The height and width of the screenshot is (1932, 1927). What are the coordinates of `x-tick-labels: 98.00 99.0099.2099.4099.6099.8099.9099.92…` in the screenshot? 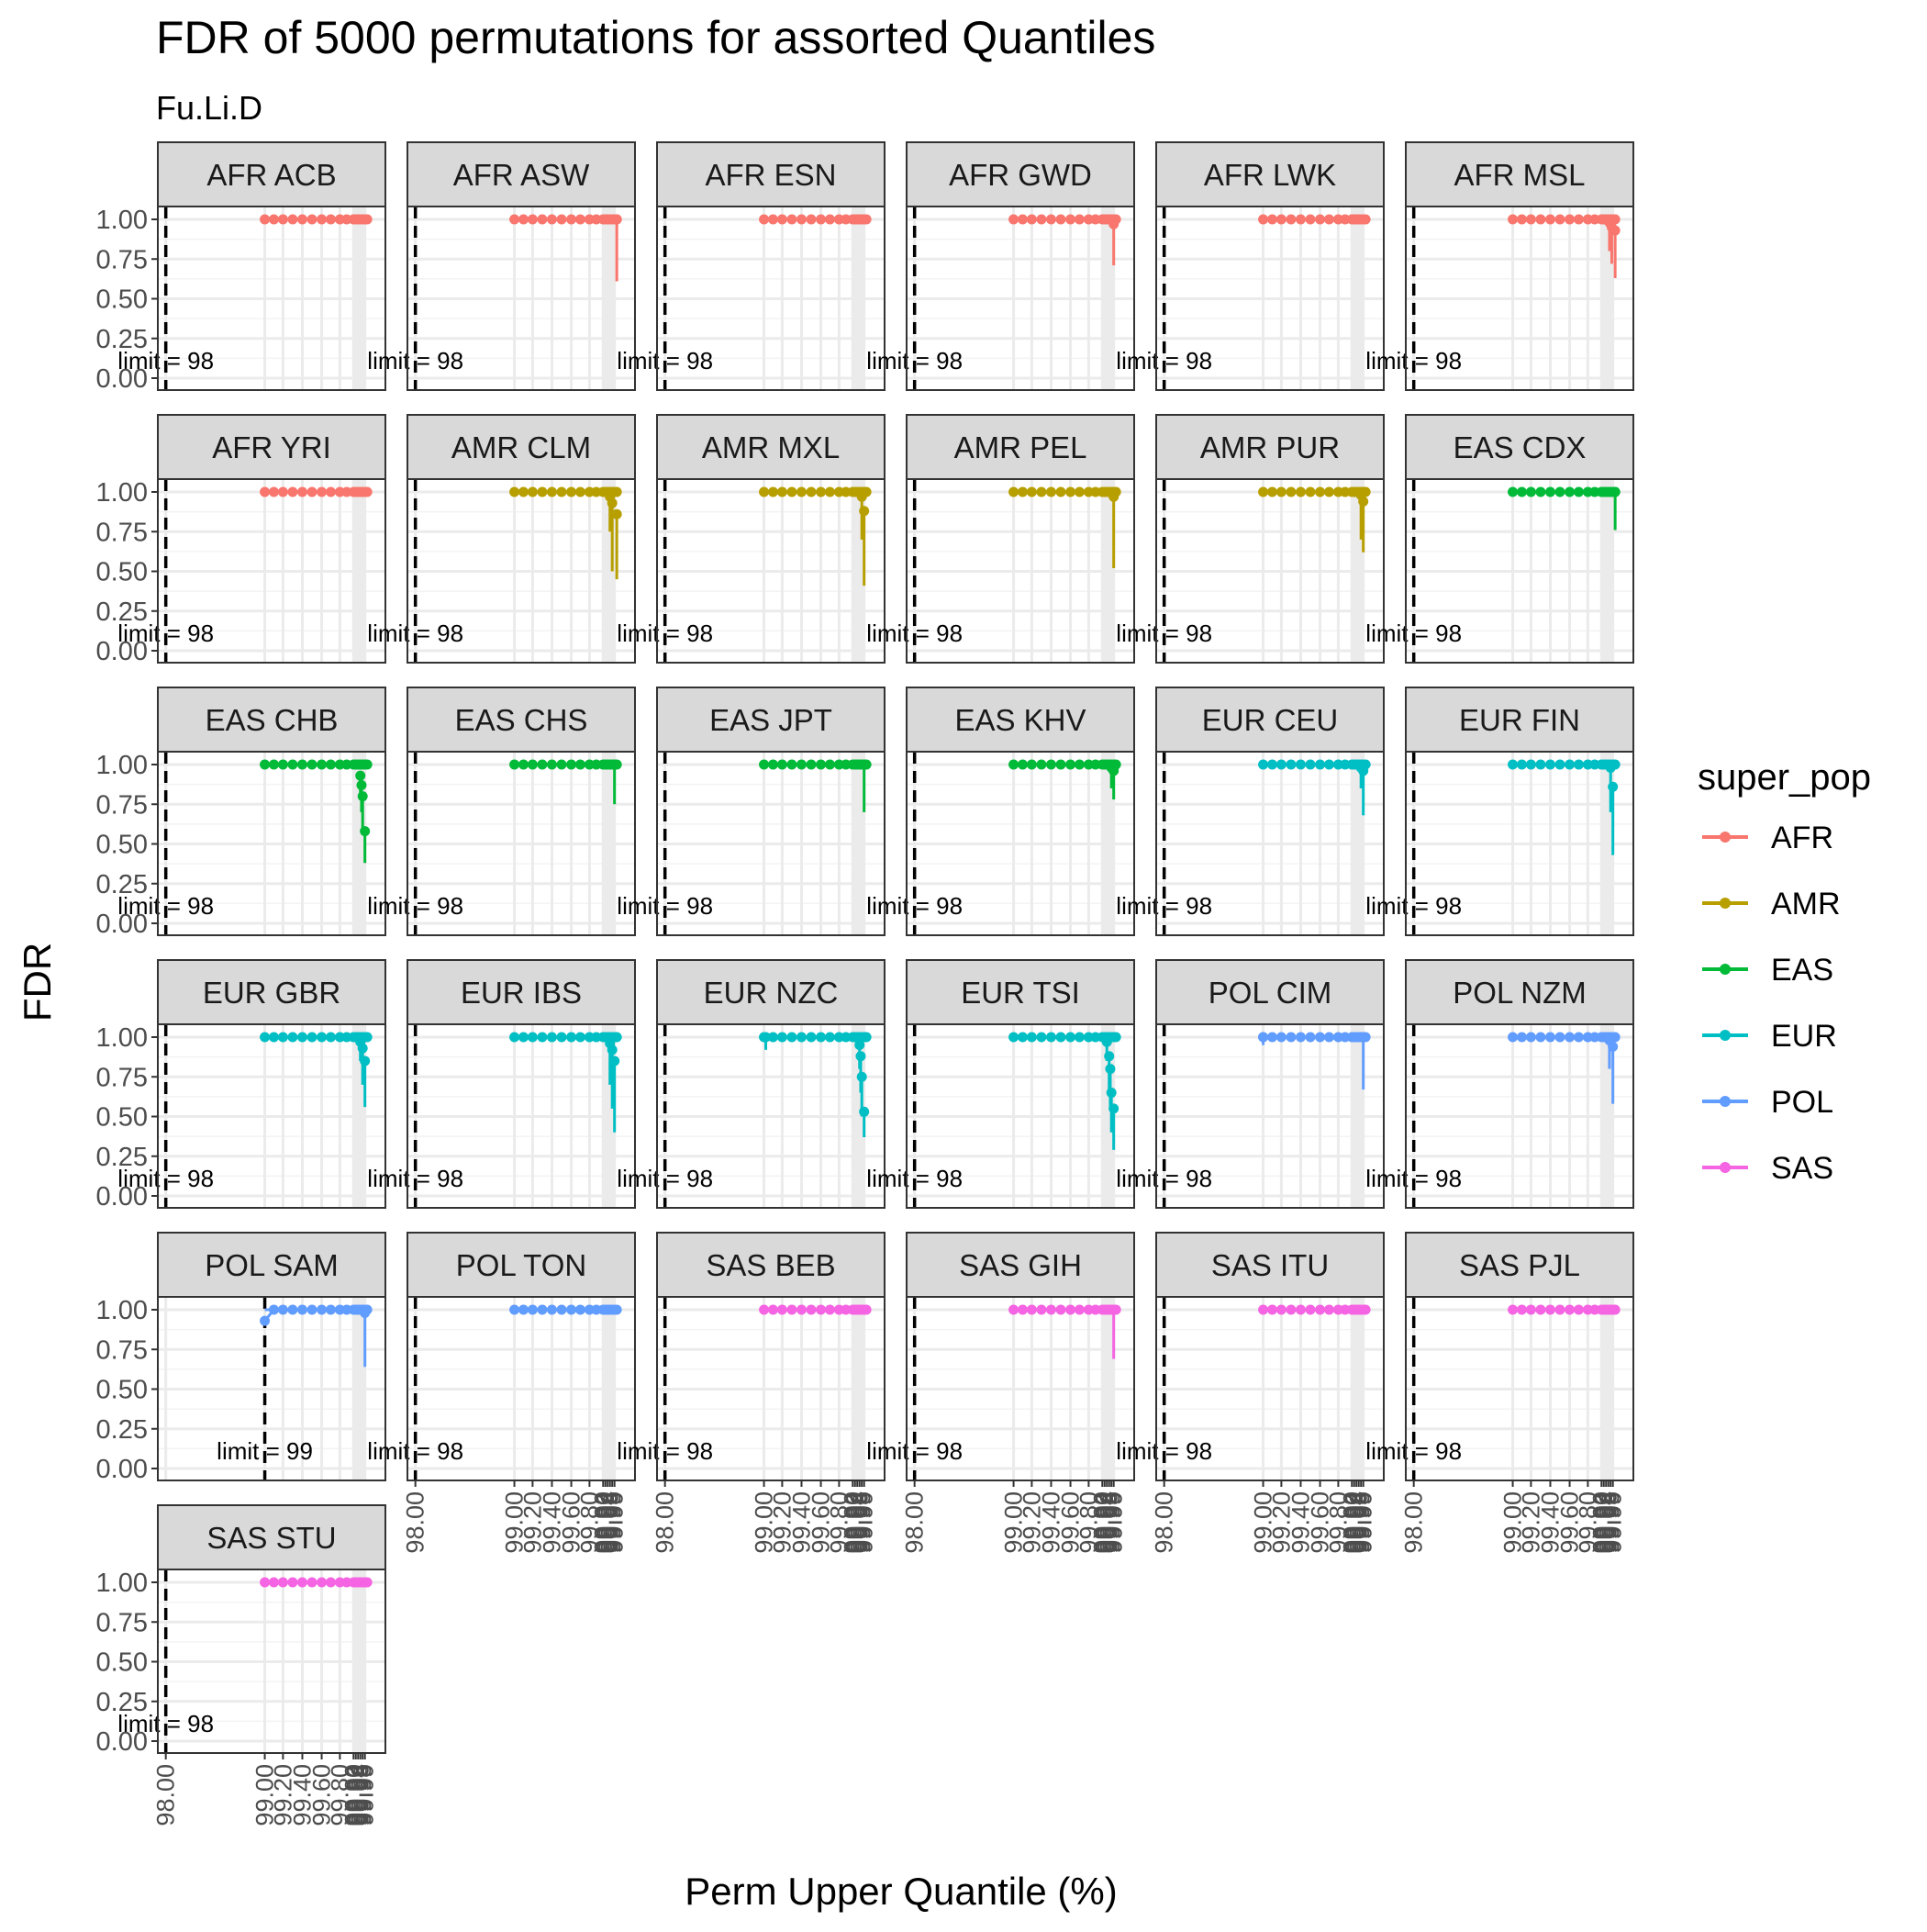 It's located at (1014, 1517).